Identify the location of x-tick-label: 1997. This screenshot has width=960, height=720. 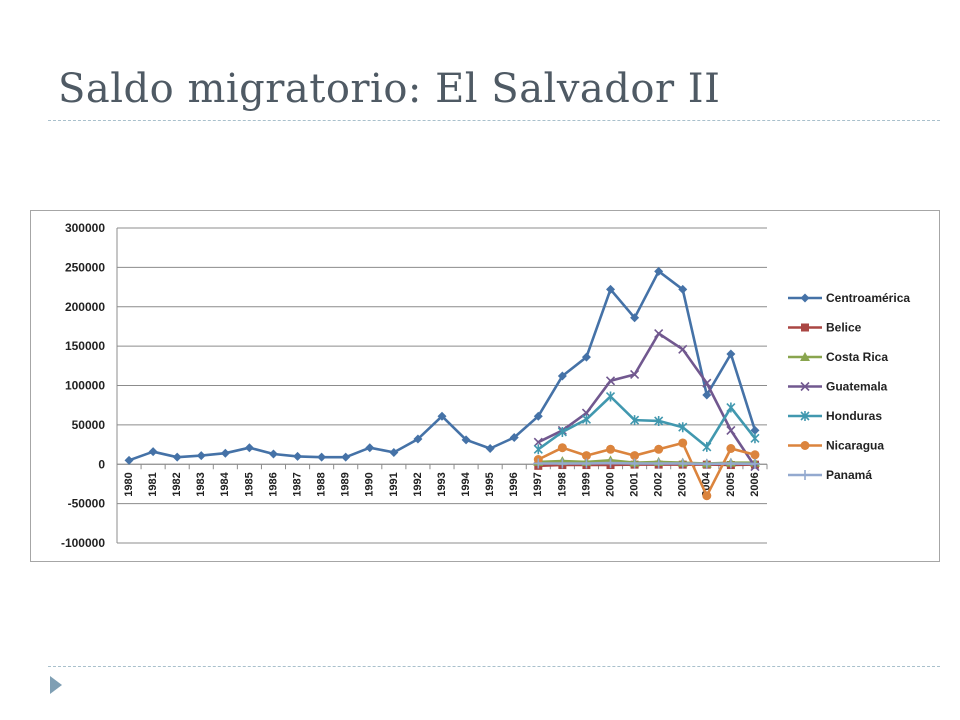
(538, 484).